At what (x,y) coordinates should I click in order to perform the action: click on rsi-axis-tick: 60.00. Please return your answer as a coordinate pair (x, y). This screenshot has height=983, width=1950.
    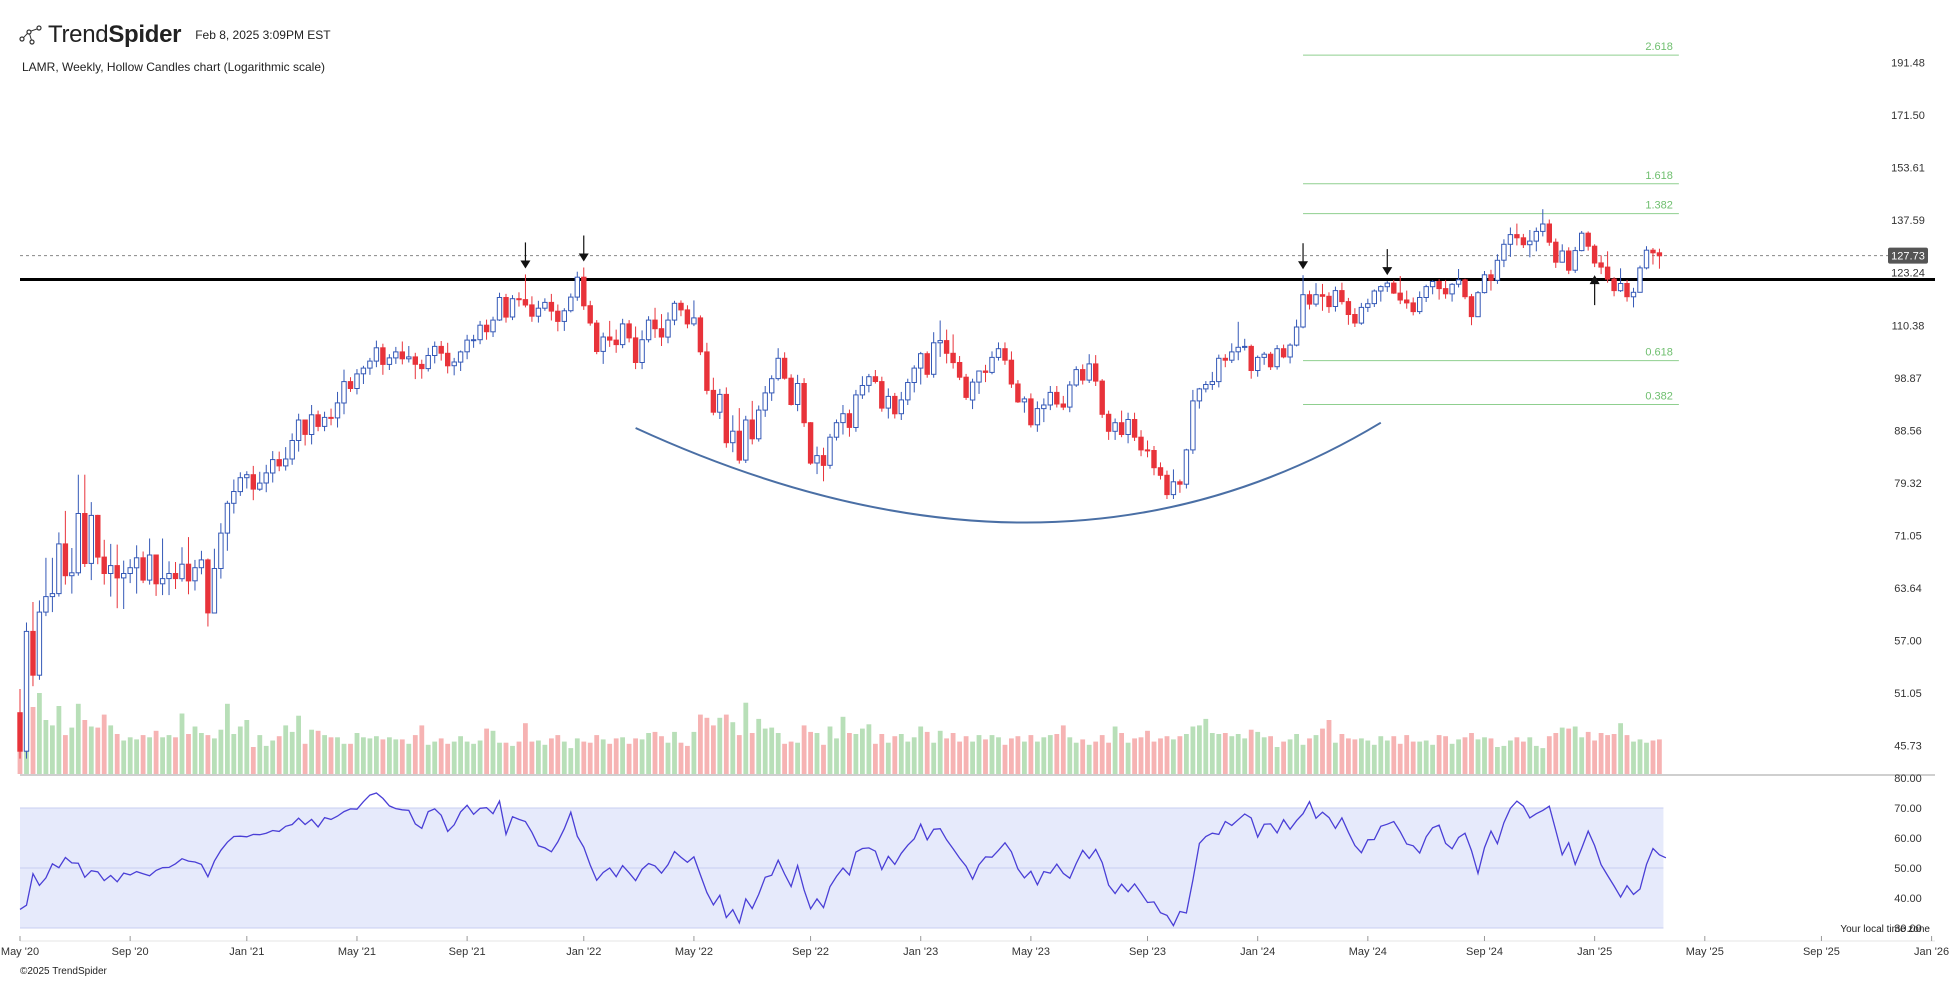
    Looking at the image, I should click on (1908, 839).